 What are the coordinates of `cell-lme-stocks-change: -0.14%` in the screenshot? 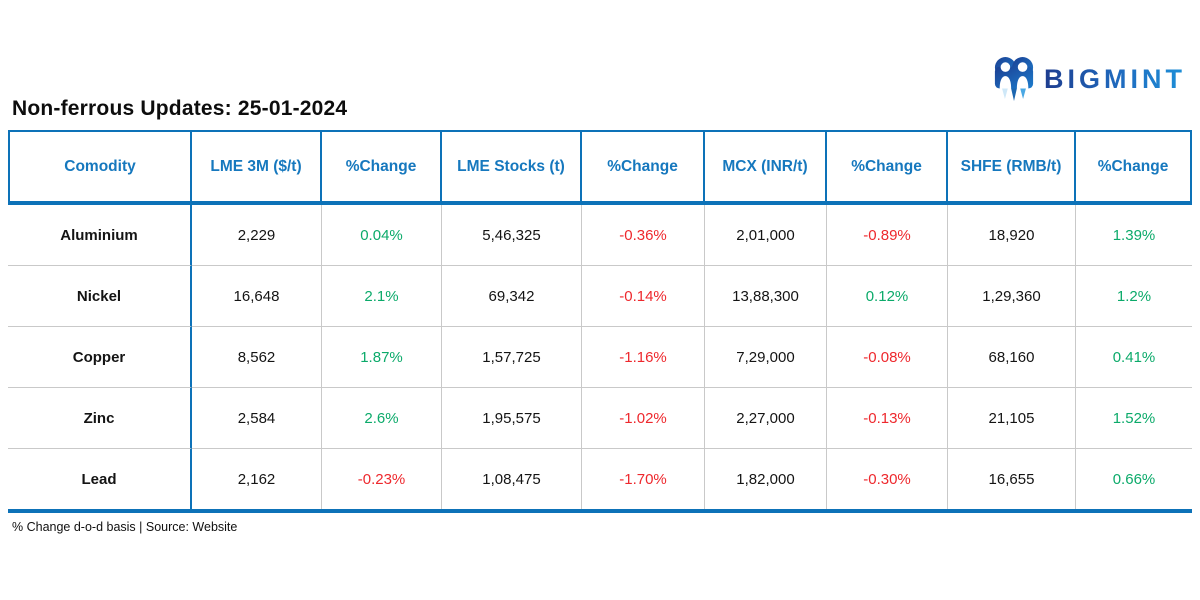 It's located at (643, 295).